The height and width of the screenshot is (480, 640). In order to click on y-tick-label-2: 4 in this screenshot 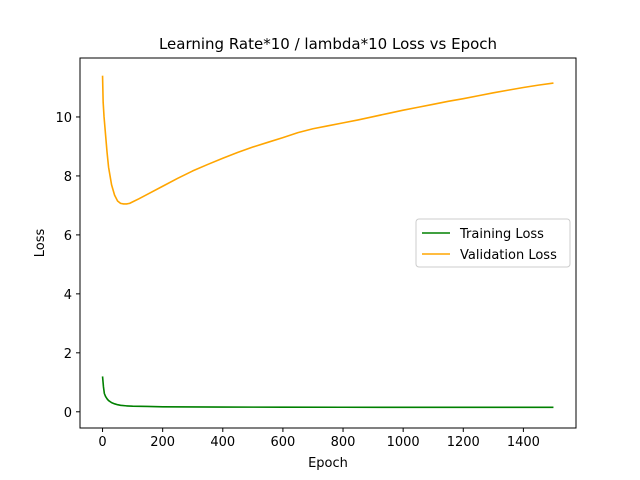, I will do `click(68, 295)`.